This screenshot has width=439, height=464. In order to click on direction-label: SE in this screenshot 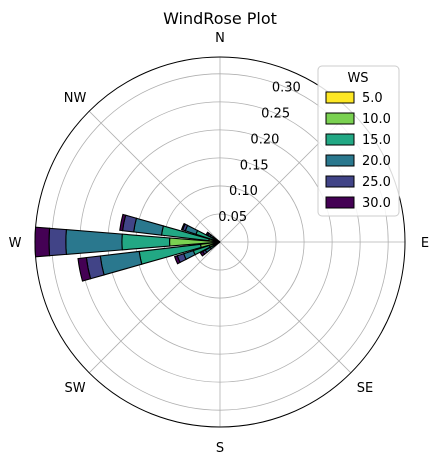, I will do `click(365, 388)`.